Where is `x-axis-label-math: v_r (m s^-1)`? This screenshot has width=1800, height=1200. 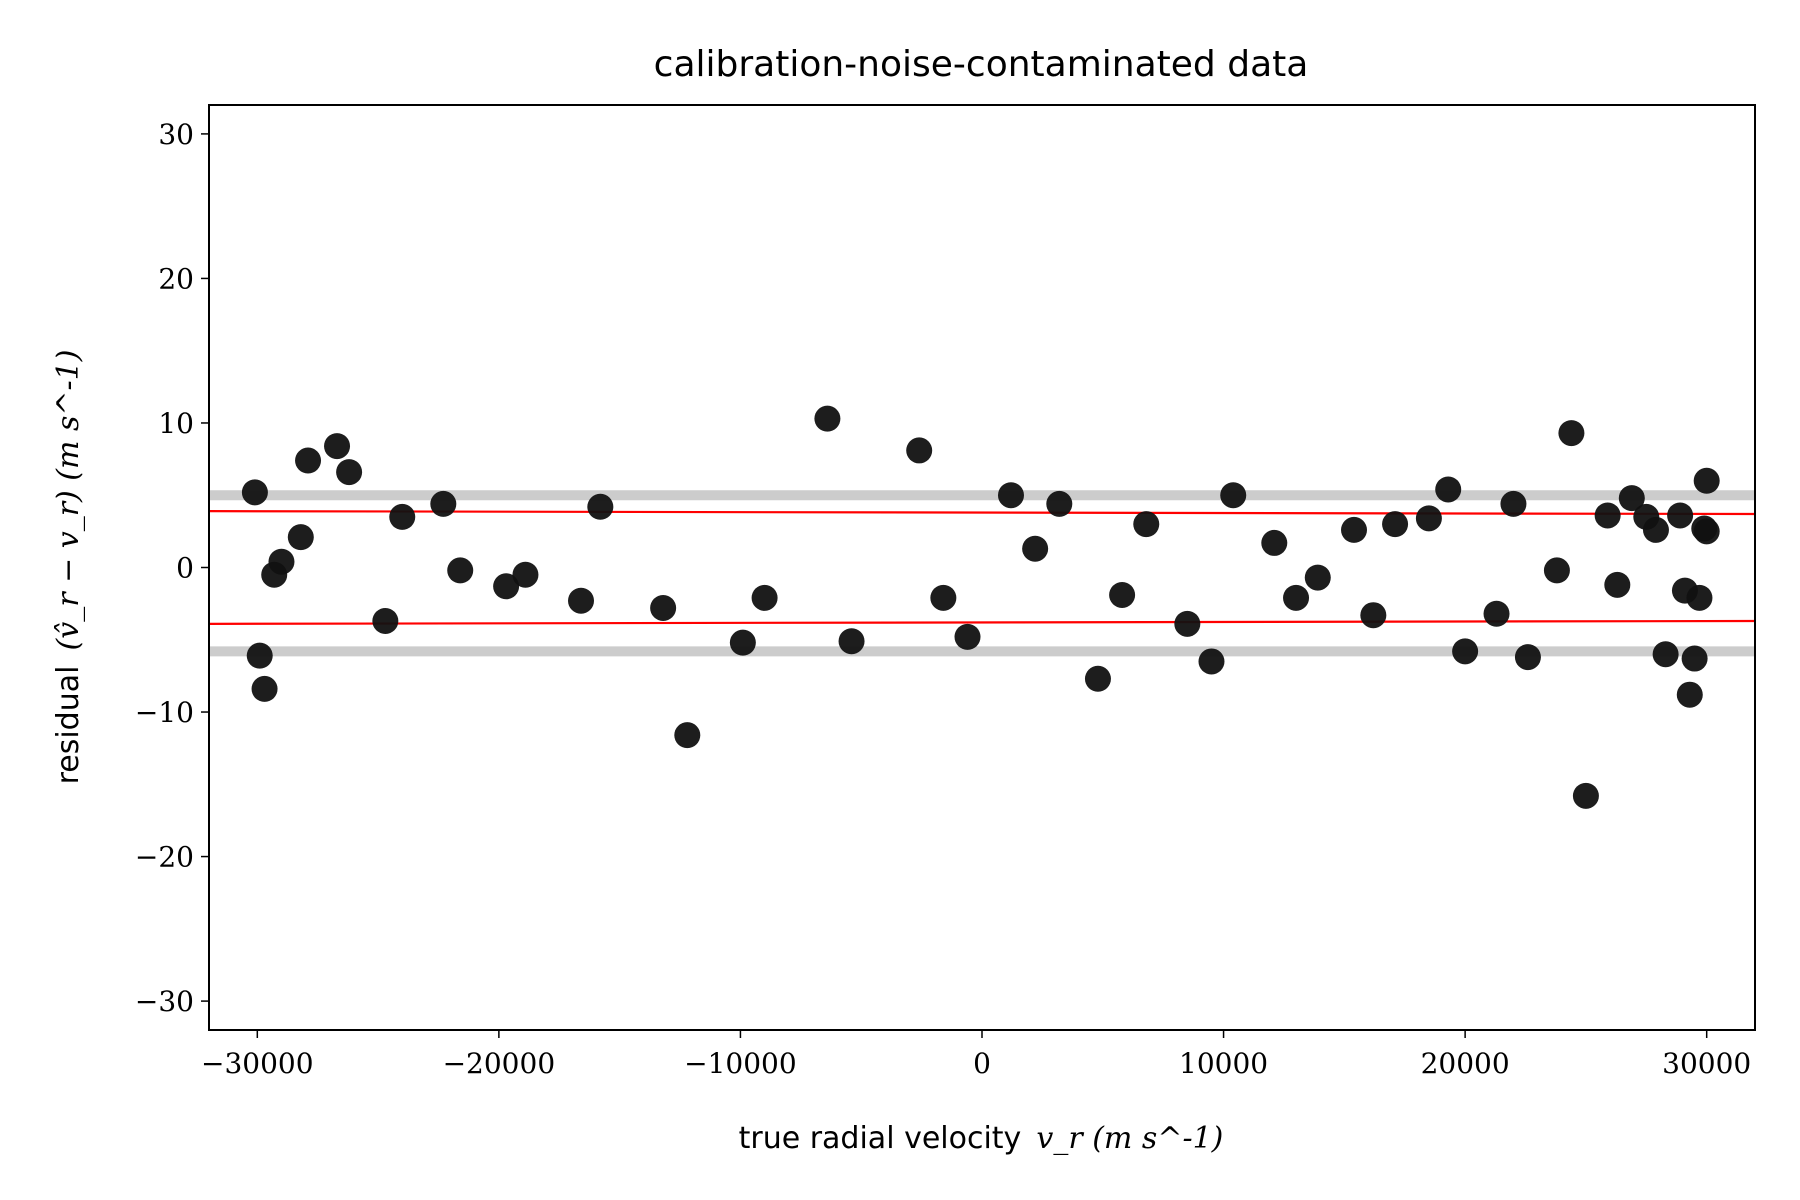
x-axis-label-math: v_r (m s^-1) is located at coordinates (1129, 1138).